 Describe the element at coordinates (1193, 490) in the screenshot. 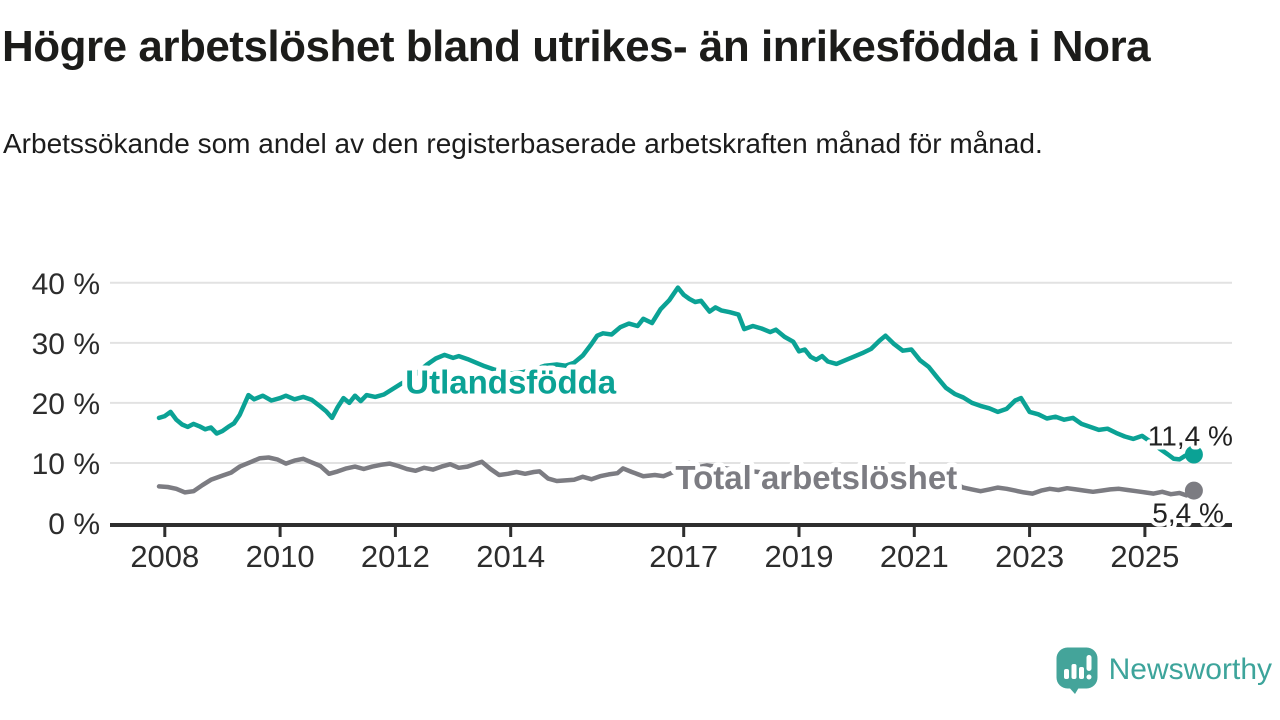

I see `series-end-dot-total-arbetsloshet` at that location.